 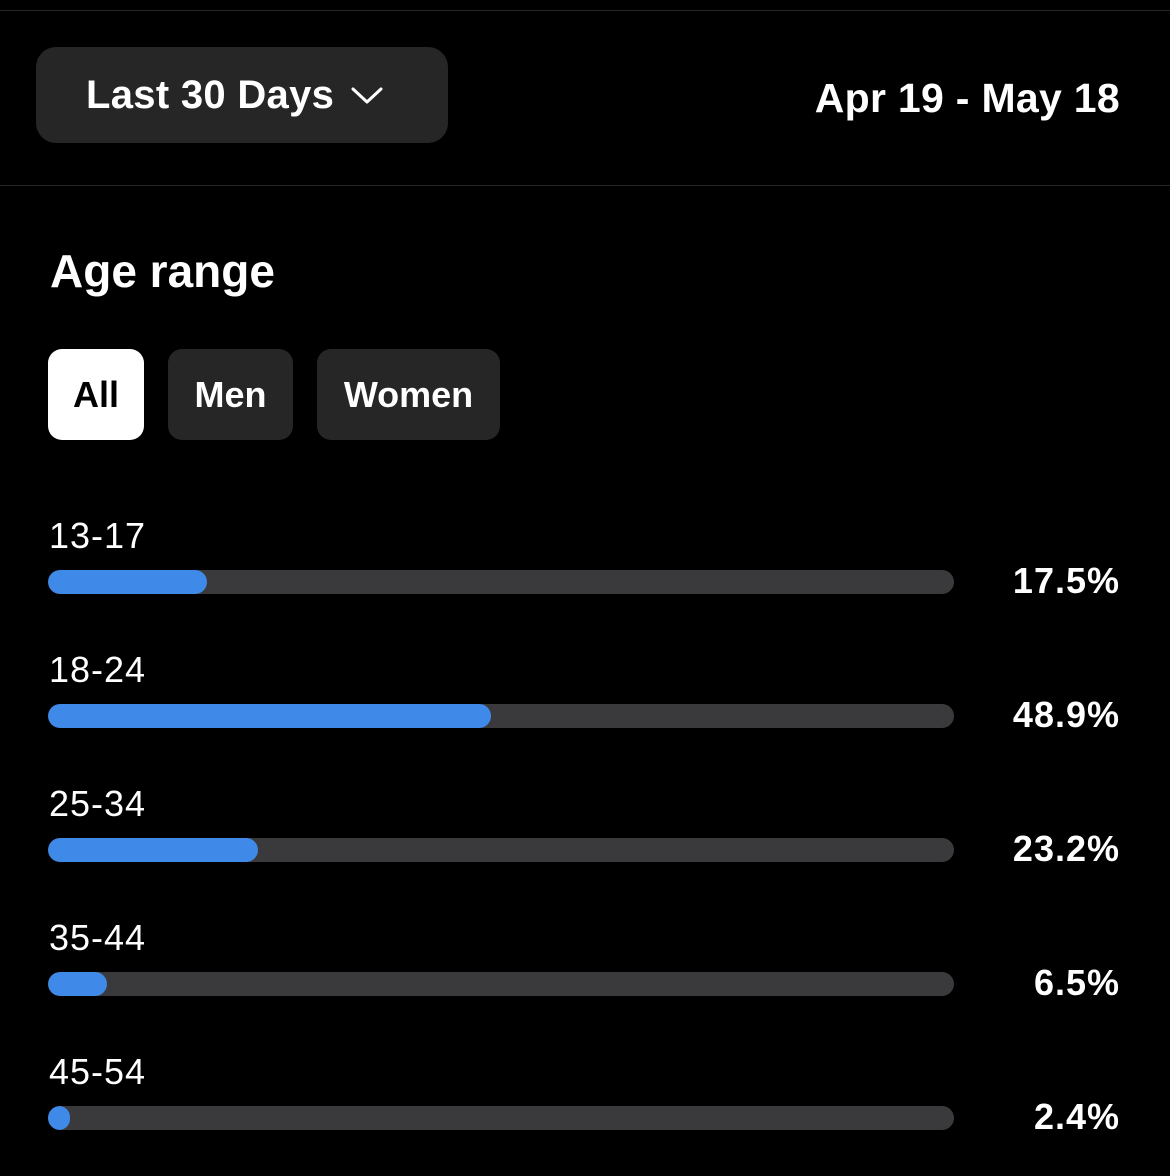 I want to click on section-title: Age range, so click(x=162, y=271).